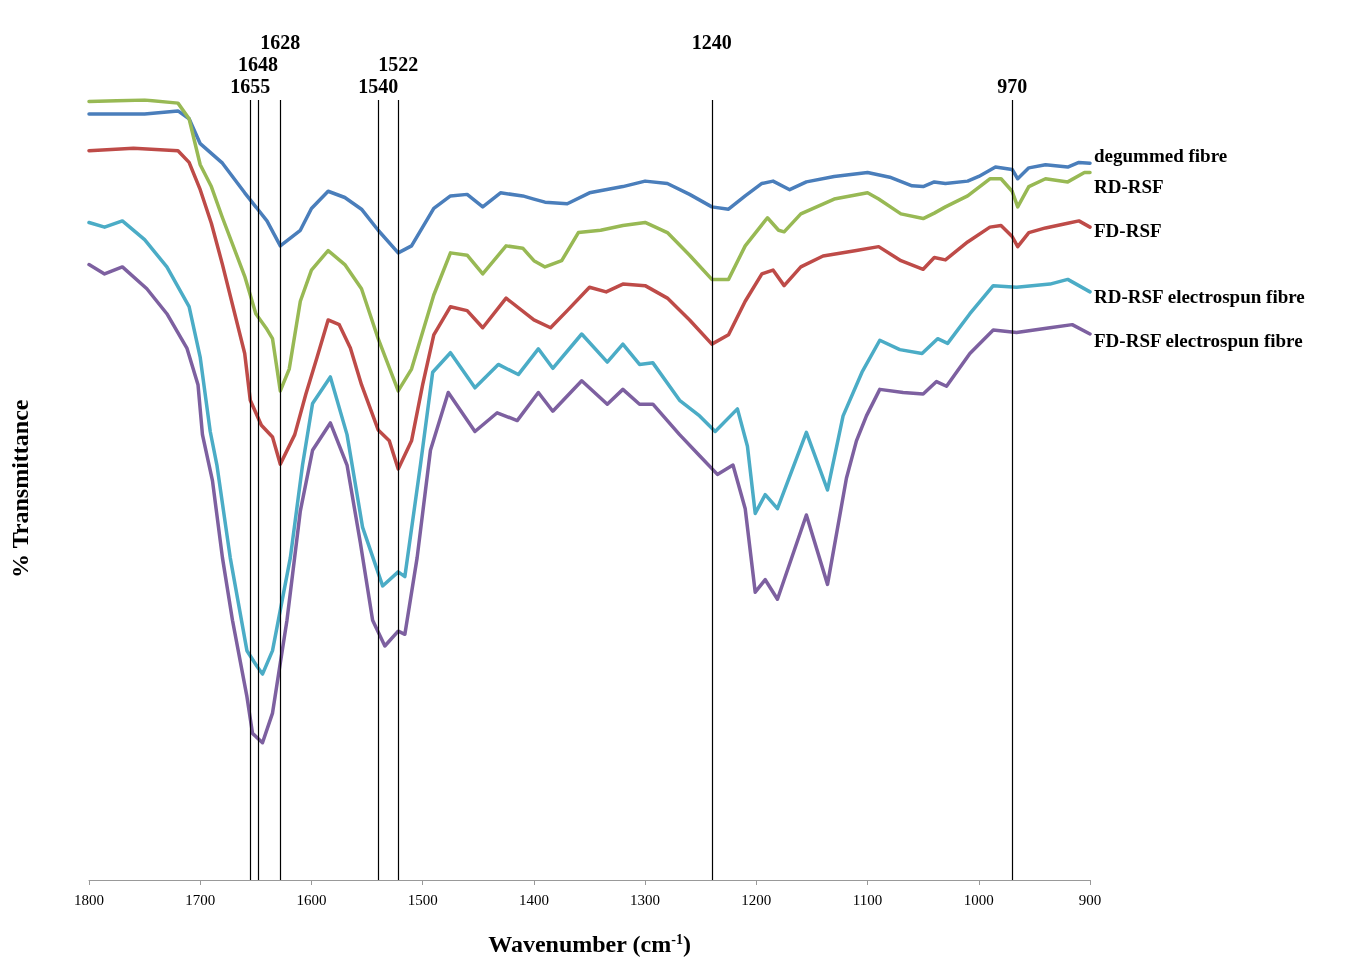  I want to click on series-label: RD-RSF, so click(1129, 187).